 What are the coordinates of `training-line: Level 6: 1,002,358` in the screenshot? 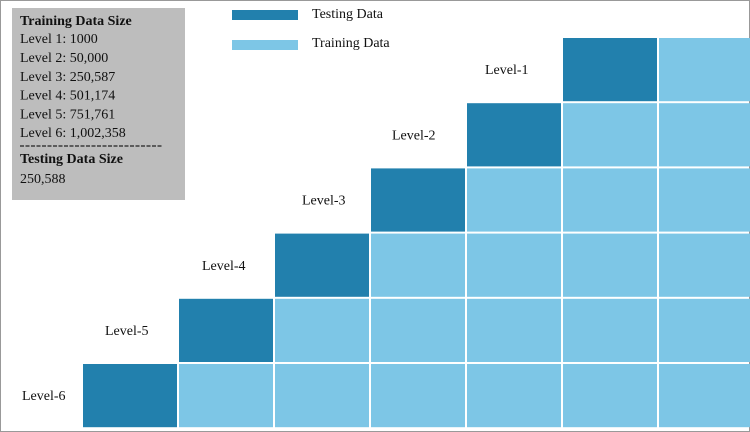 It's located at (73, 133).